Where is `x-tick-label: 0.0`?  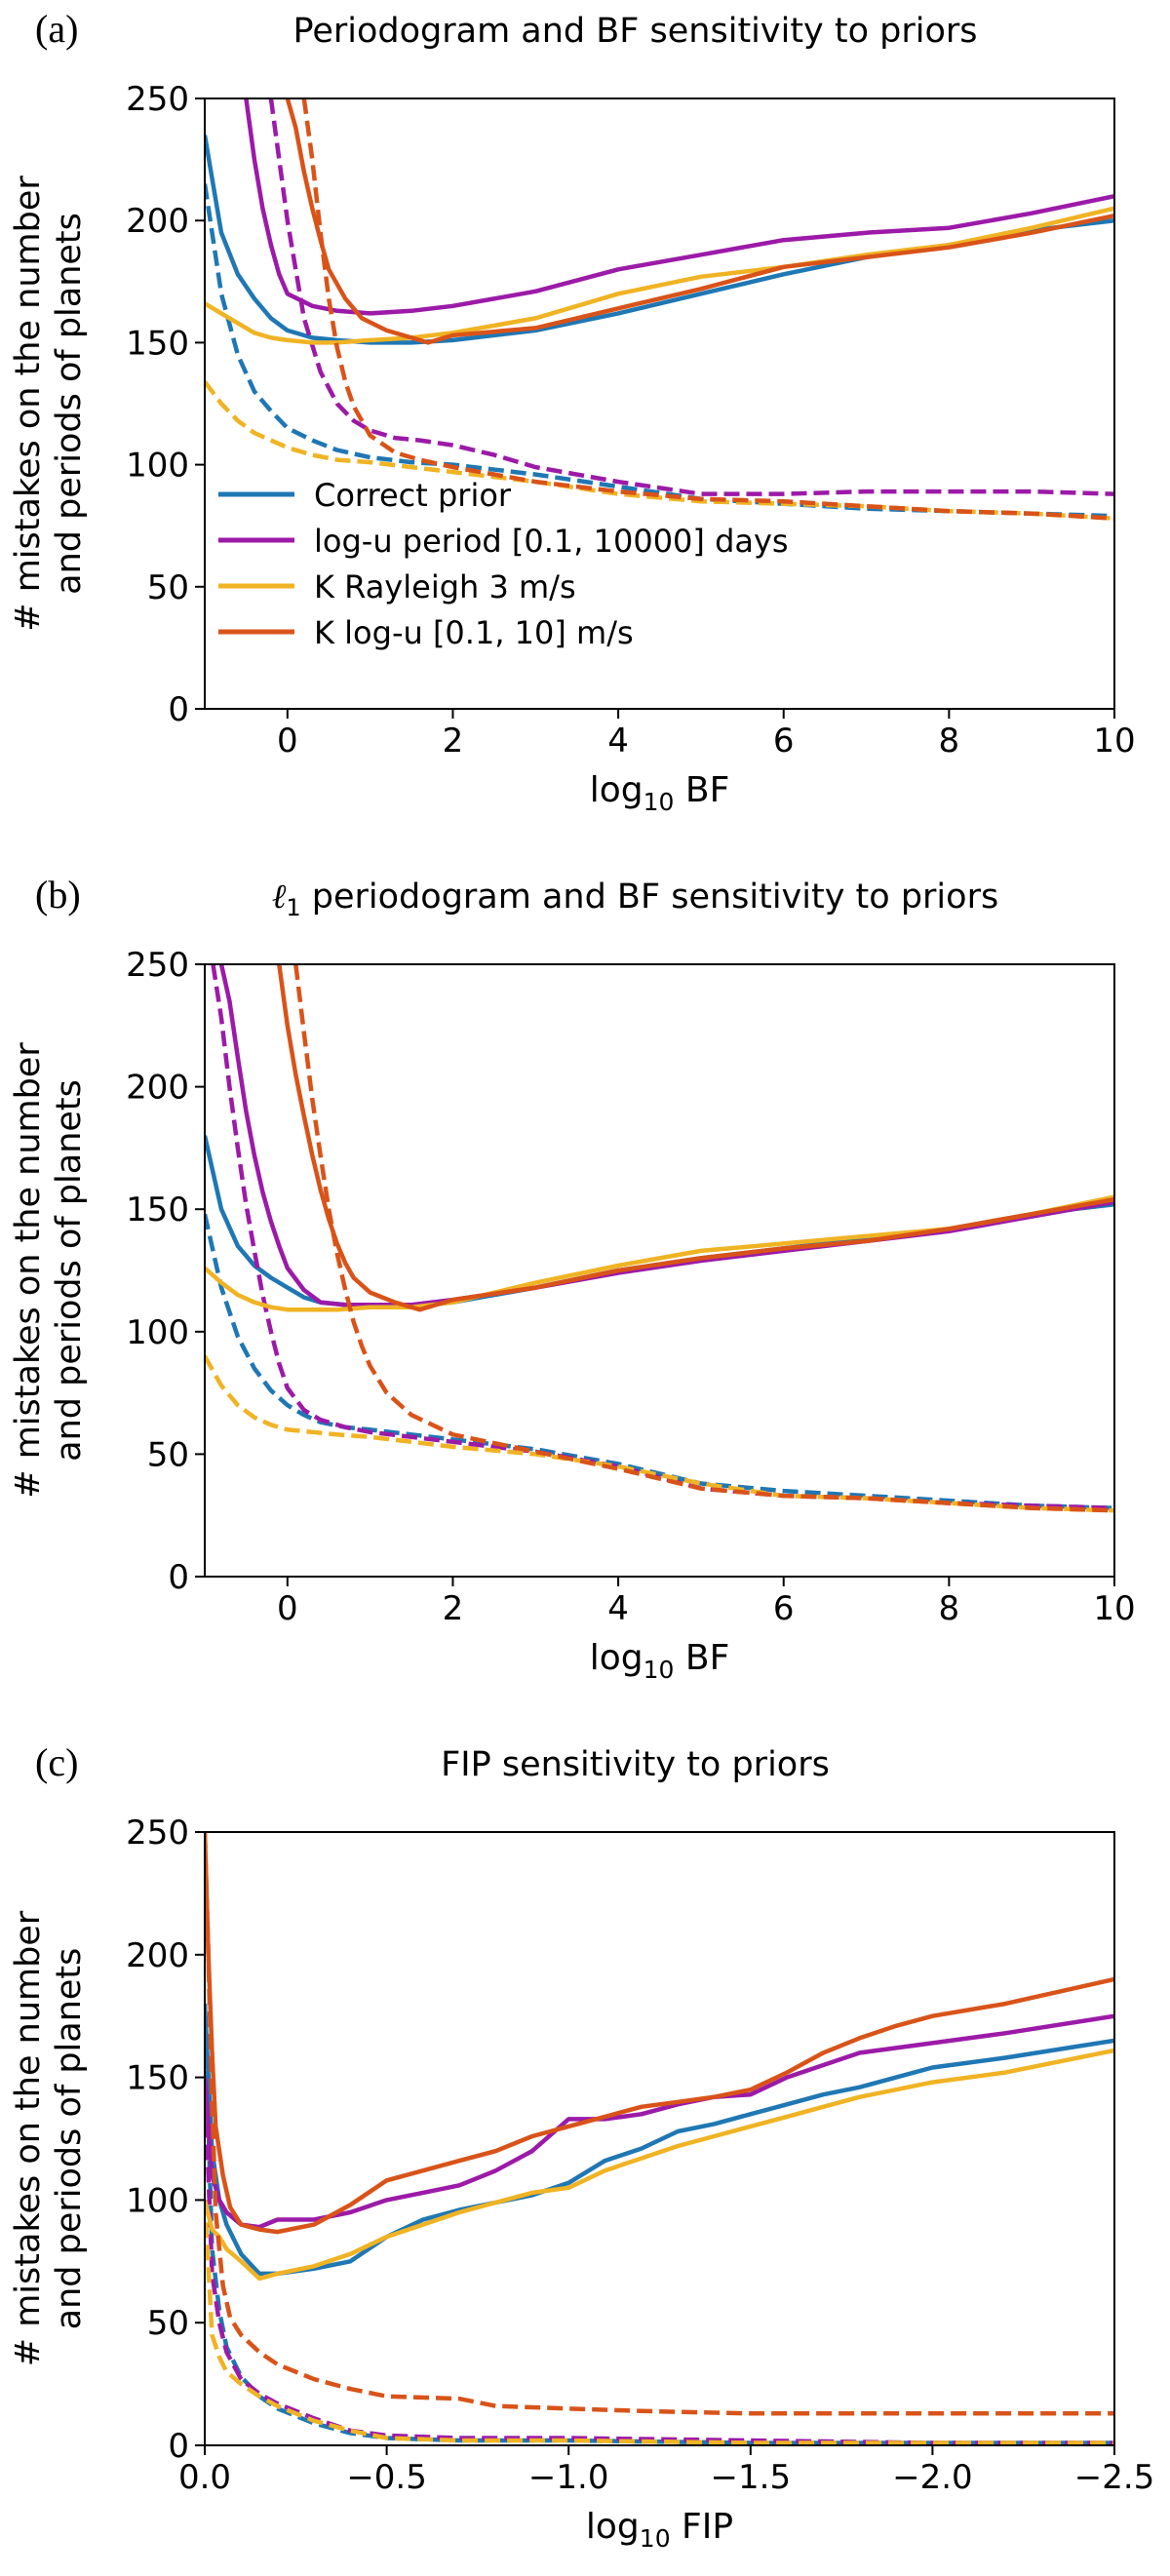 x-tick-label: 0.0 is located at coordinates (204, 2477).